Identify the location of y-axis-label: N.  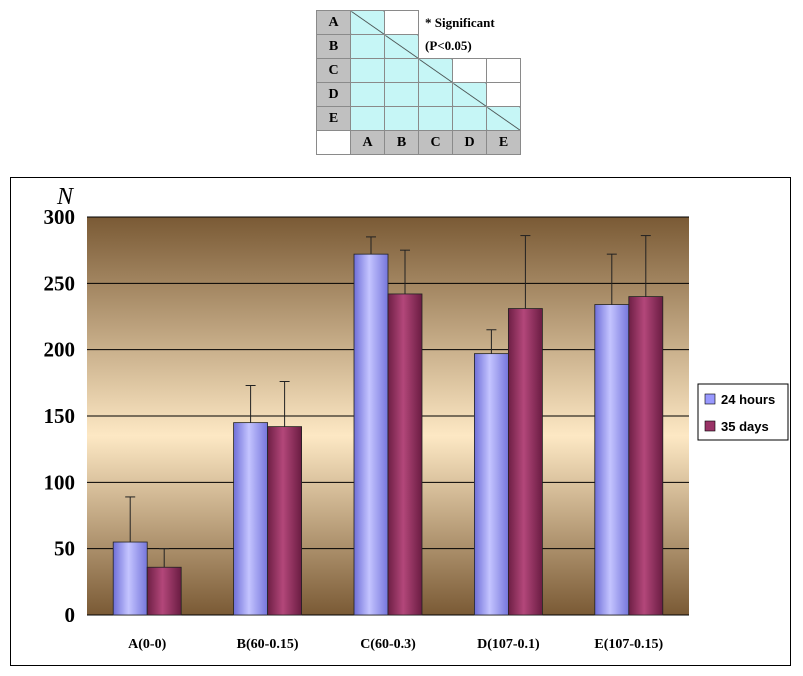
(65, 197).